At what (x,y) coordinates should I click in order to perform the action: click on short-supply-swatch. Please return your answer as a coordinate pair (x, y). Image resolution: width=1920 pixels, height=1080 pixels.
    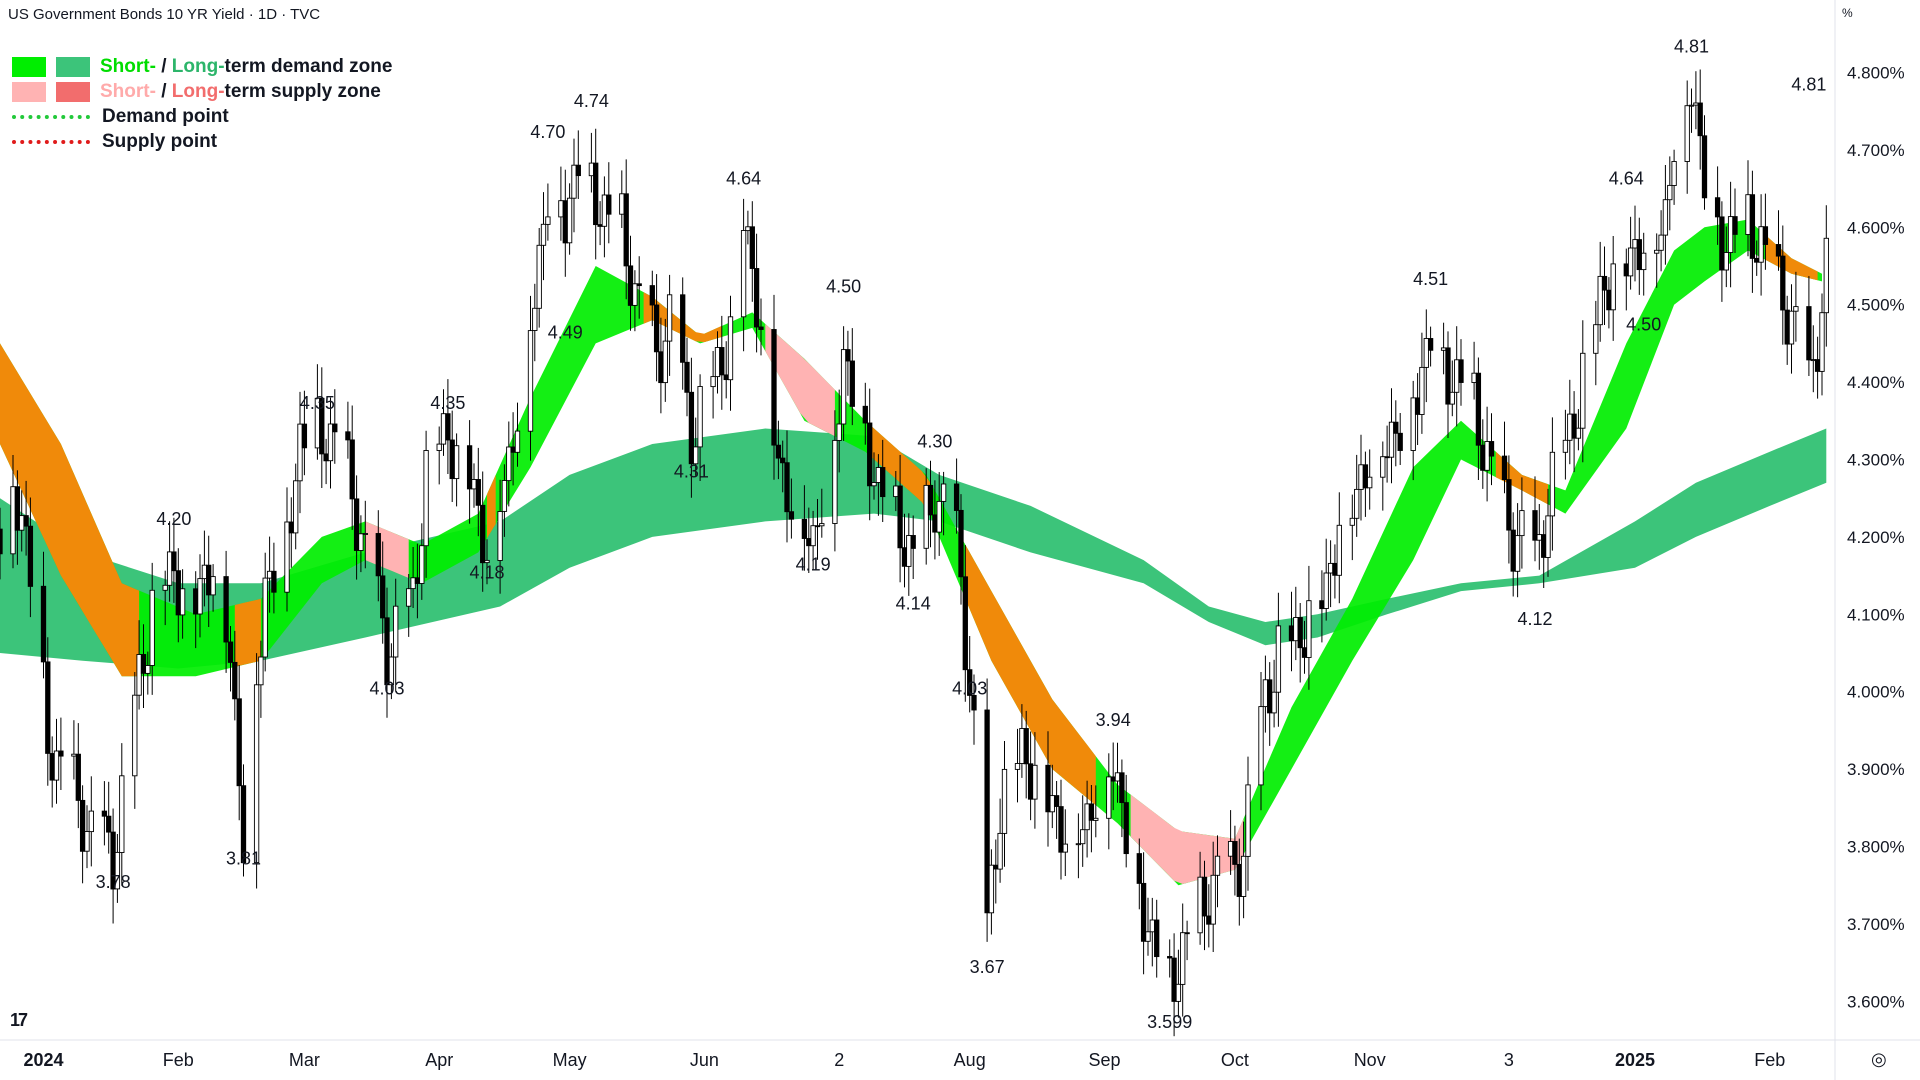
    Looking at the image, I should click on (29, 91).